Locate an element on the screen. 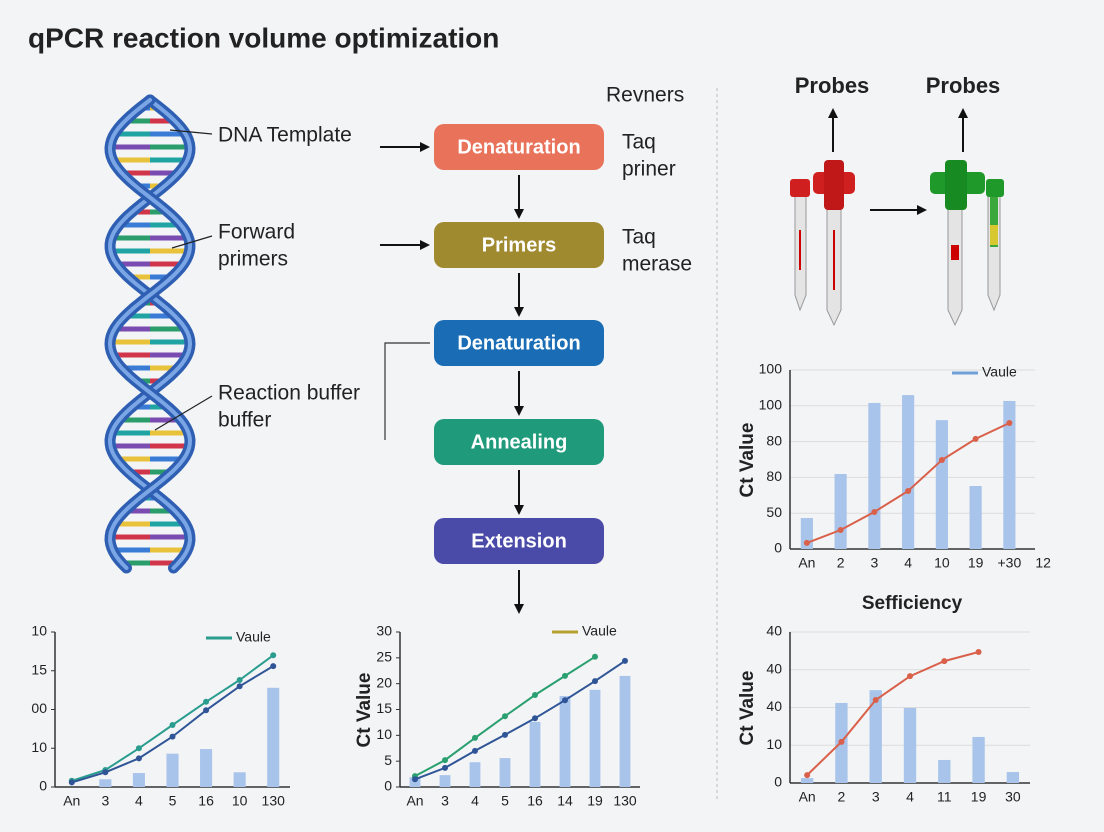  y-tick-label: 30 is located at coordinates (384, 631).